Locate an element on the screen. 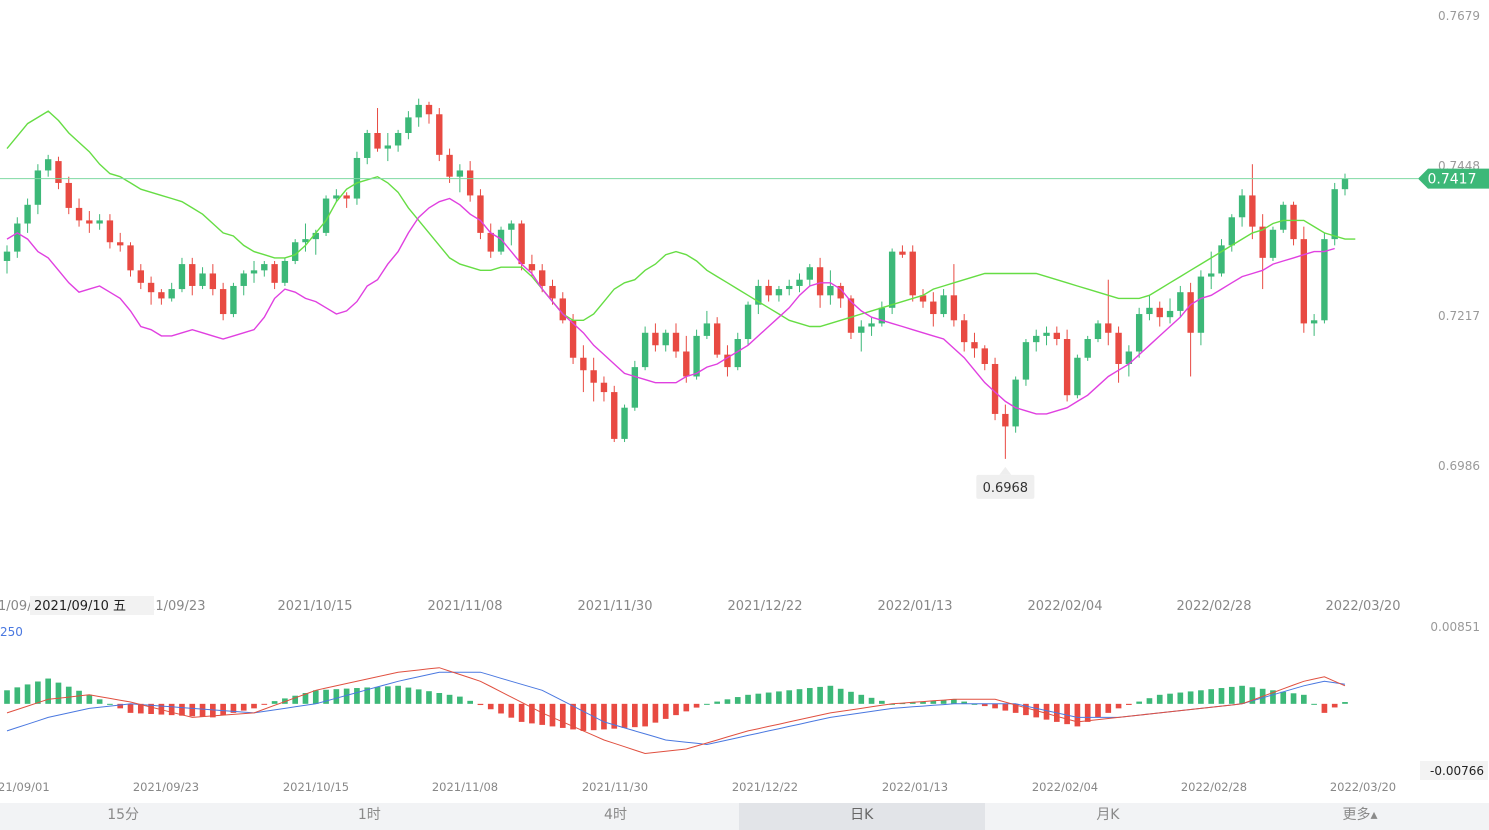  date-label: 2021/11/30 is located at coordinates (615, 606).